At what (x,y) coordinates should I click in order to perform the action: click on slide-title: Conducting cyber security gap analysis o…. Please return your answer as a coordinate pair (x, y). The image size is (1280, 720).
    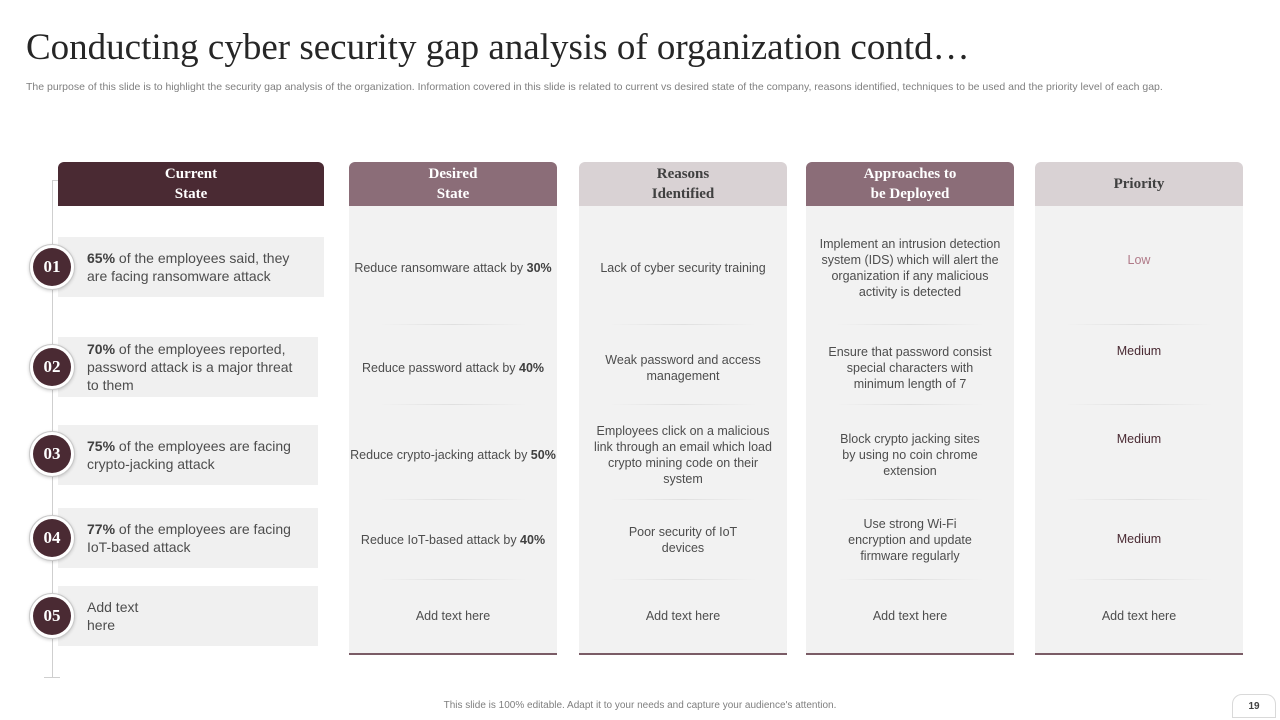
    Looking at the image, I should click on (498, 47).